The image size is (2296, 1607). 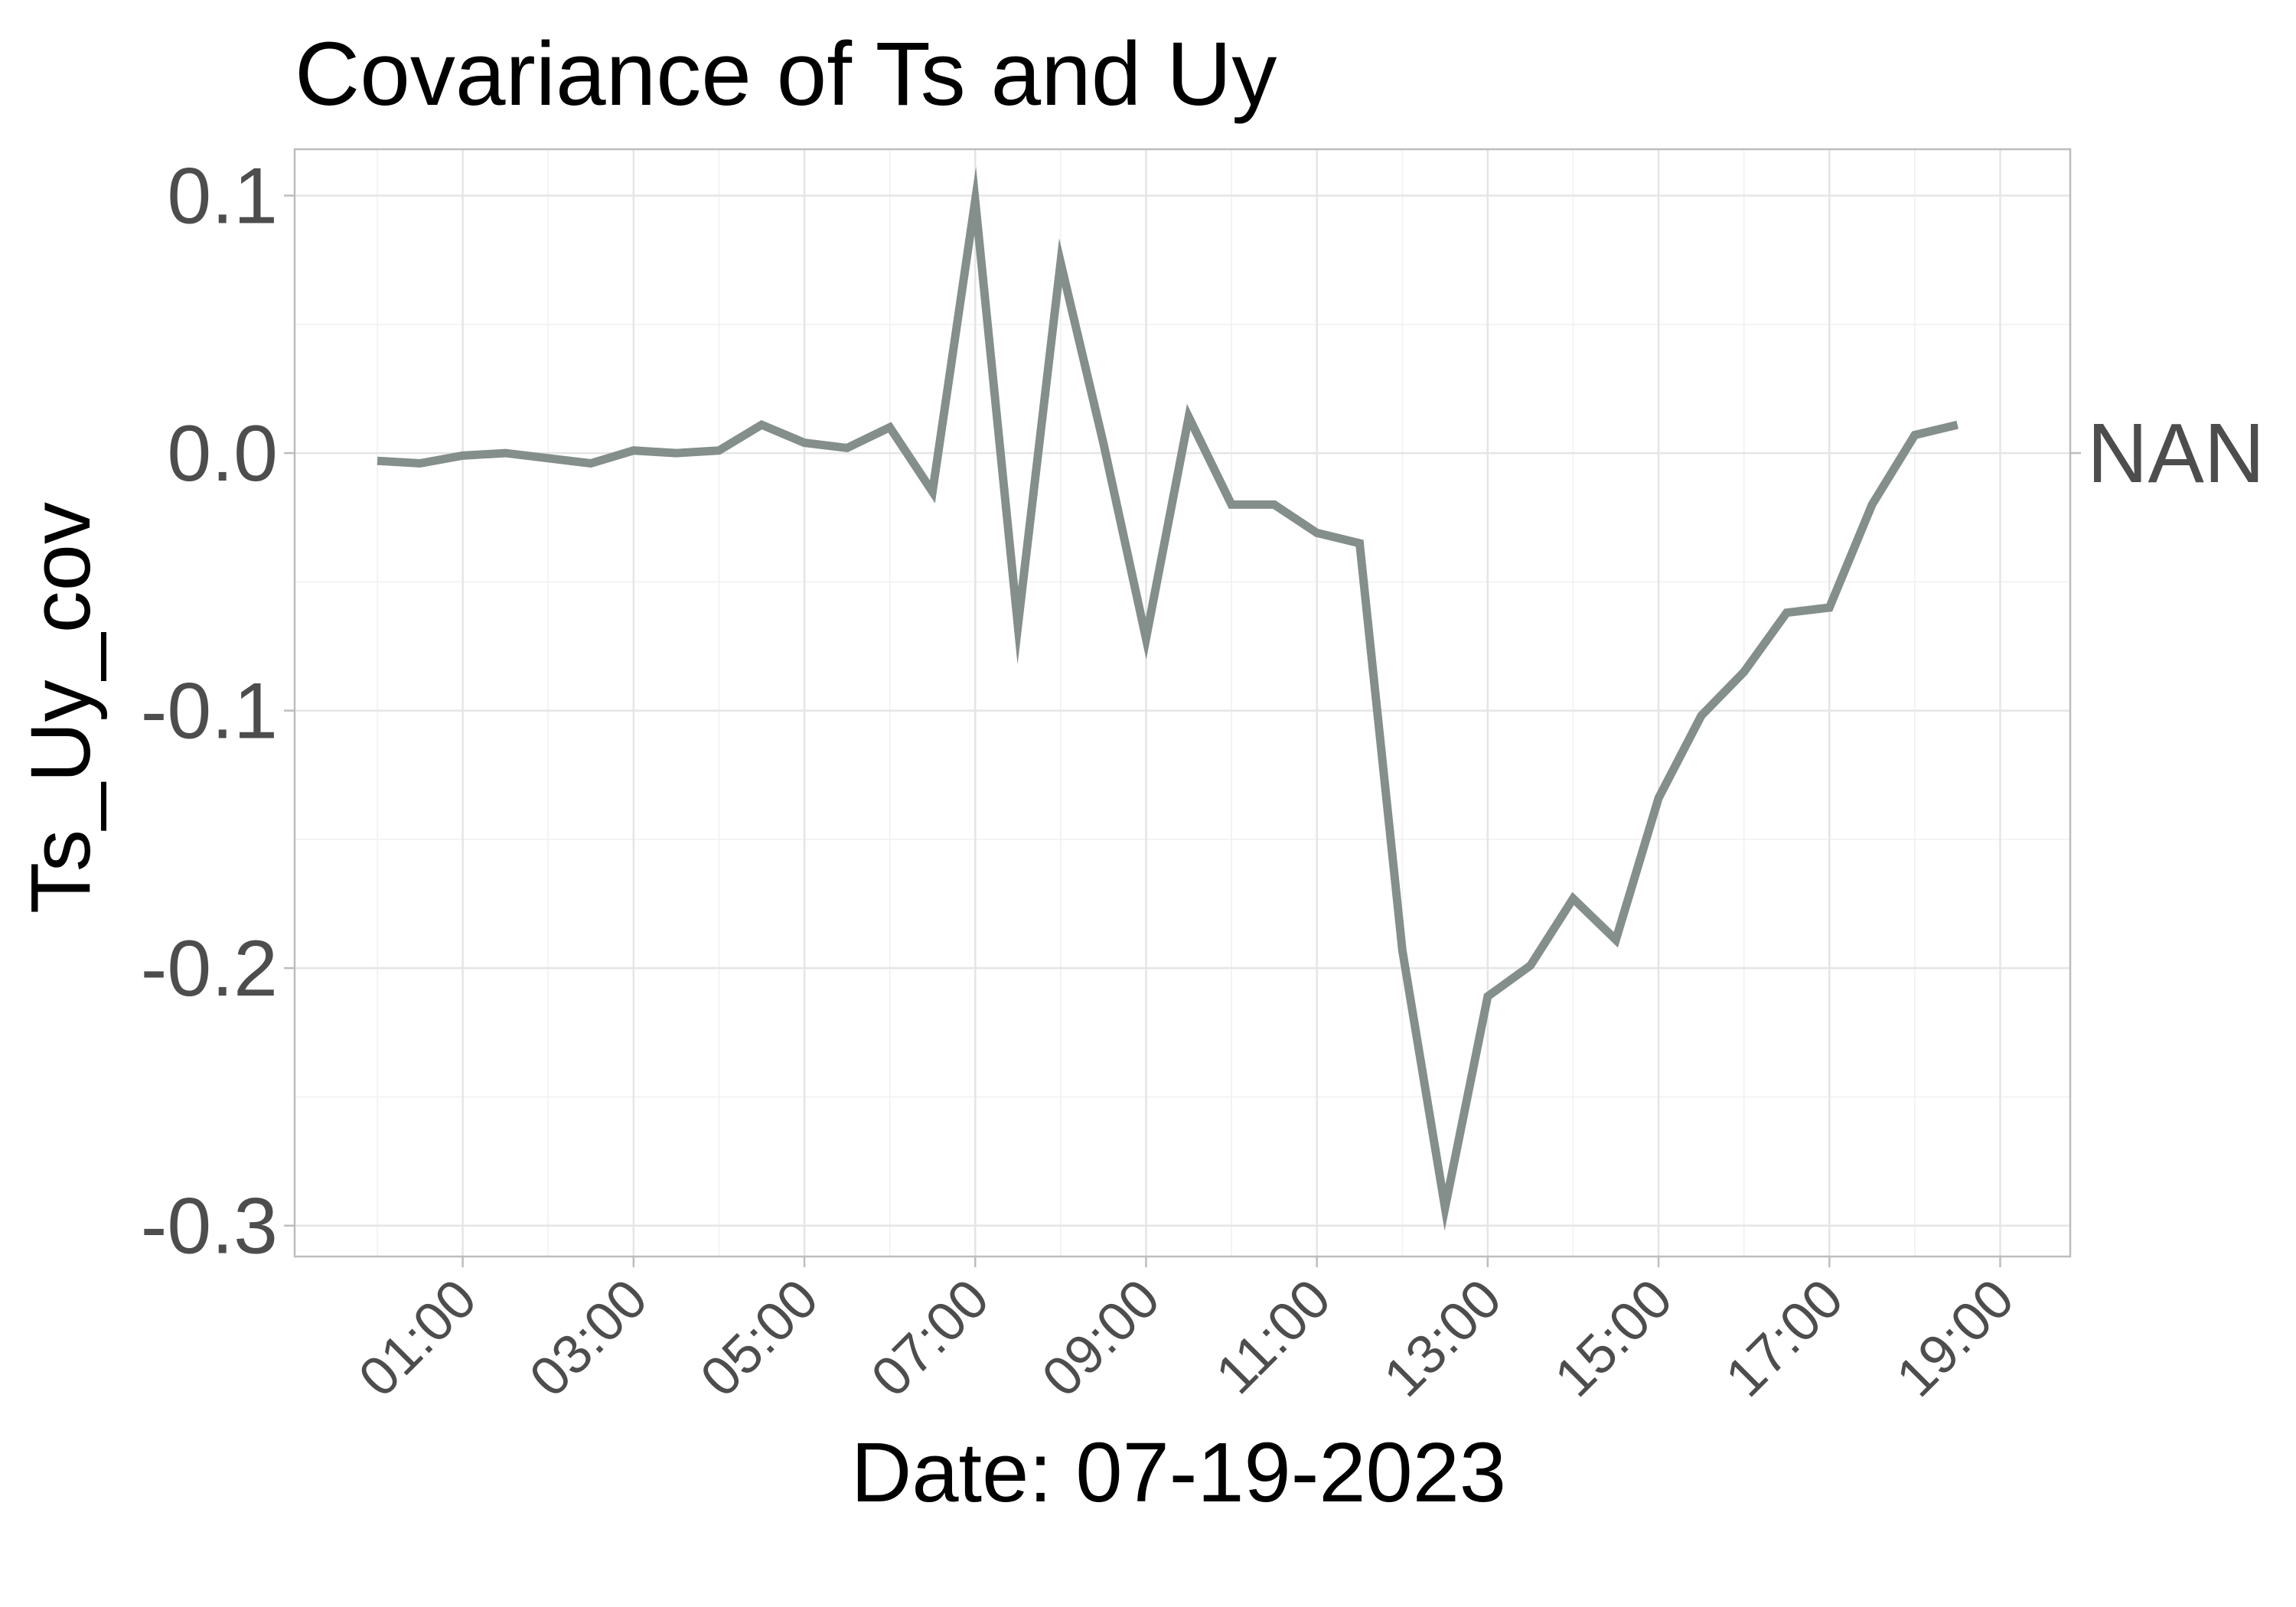 I want to click on y-tick-label: -0.1, so click(x=209, y=711).